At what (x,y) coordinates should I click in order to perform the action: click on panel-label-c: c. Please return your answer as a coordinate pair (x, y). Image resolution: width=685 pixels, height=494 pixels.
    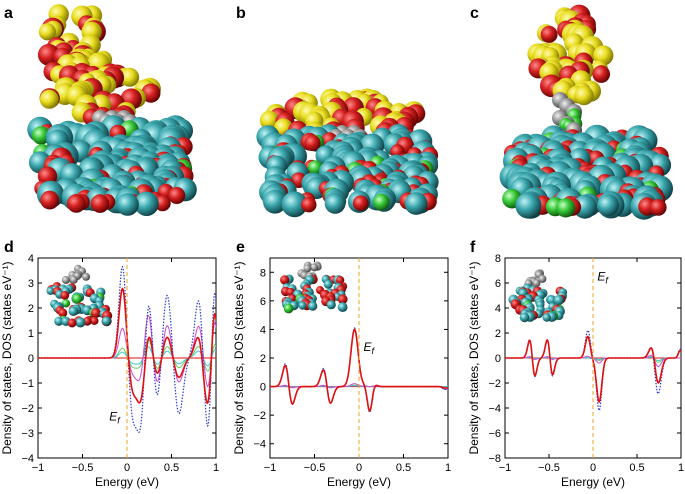
    Looking at the image, I should click on (474, 13).